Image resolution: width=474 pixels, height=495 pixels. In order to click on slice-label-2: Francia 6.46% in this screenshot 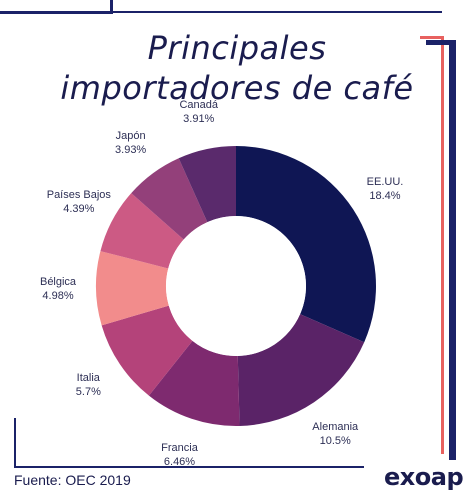, I will do `click(179, 455)`.